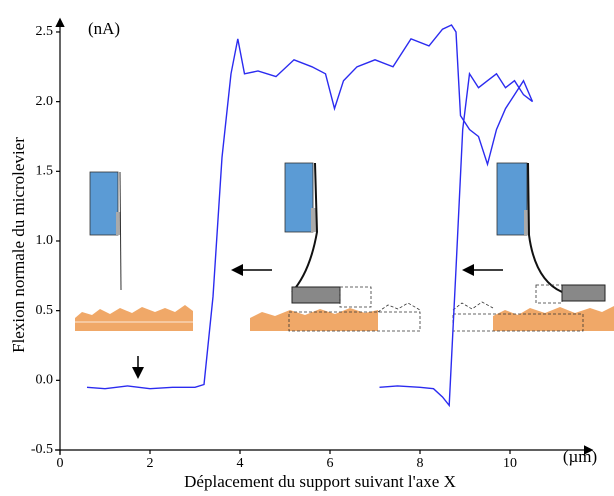 The width and height of the screenshot is (614, 496). Describe the element at coordinates (18, 245) in the screenshot. I see `y-axis-title: Flexion normale du microlevier` at that location.